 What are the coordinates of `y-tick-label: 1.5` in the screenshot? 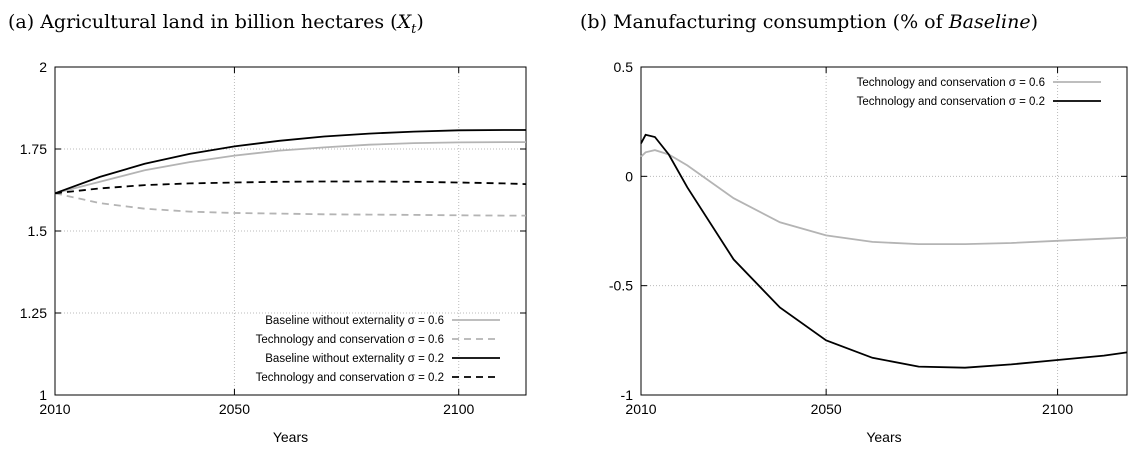 It's located at (38, 231).